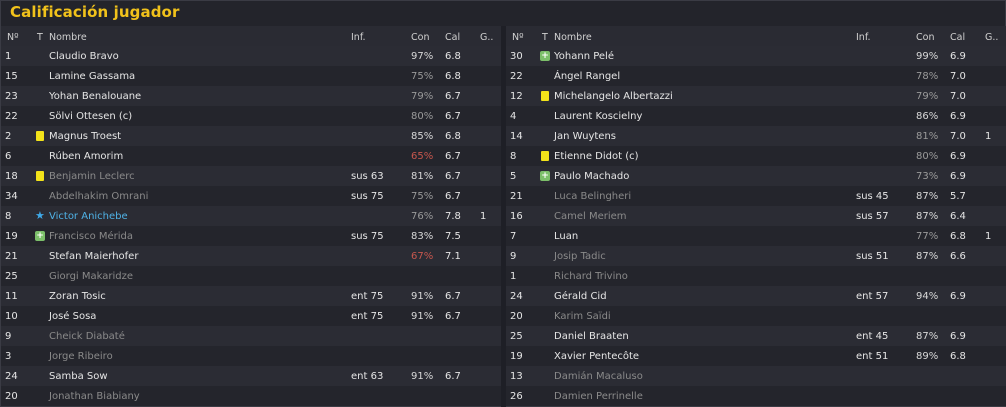 This screenshot has width=1006, height=407. I want to click on table-row: 25 Daniel Braaten ent 45 87% 6.9, so click(756, 336).